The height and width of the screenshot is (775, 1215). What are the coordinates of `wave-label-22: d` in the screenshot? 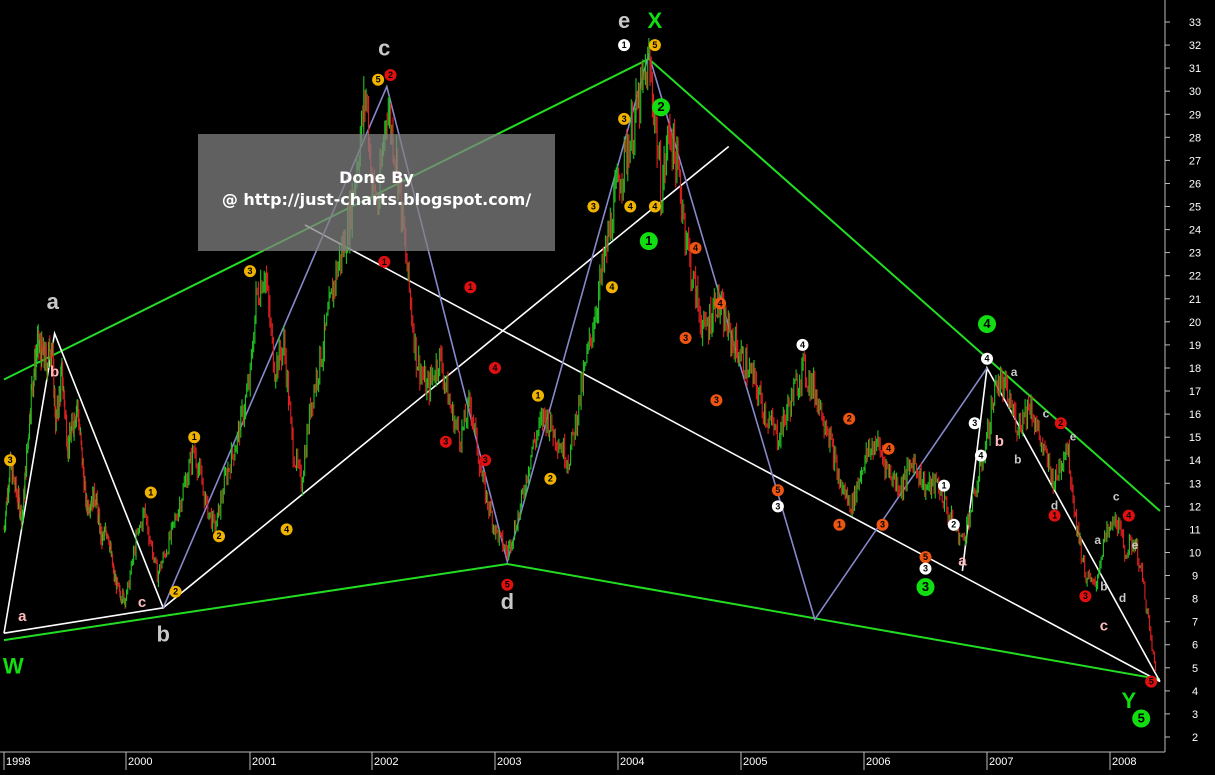 It's located at (1122, 598).